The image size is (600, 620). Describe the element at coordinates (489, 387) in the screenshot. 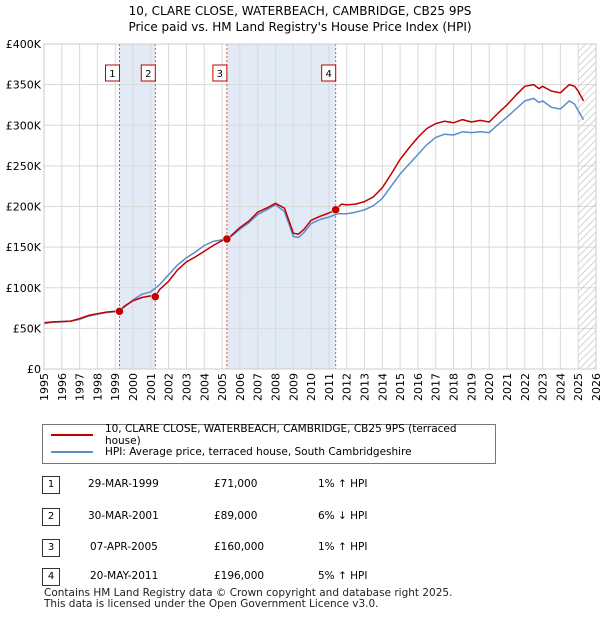

I see `x-tick-label: 2020` at that location.